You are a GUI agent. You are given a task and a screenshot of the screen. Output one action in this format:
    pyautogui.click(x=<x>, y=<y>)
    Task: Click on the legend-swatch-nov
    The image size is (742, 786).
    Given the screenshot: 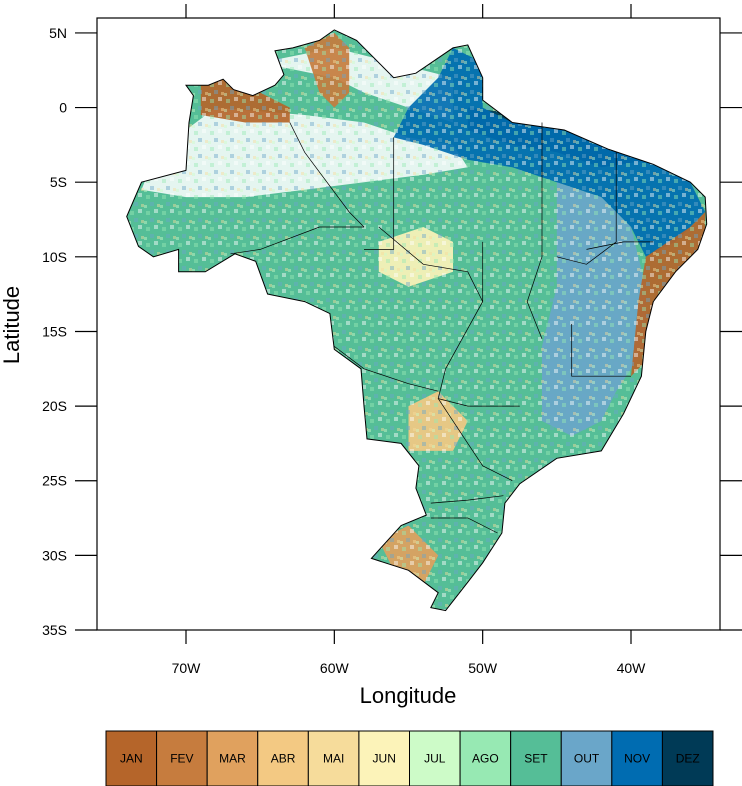 What is the action you would take?
    pyautogui.click(x=637, y=758)
    